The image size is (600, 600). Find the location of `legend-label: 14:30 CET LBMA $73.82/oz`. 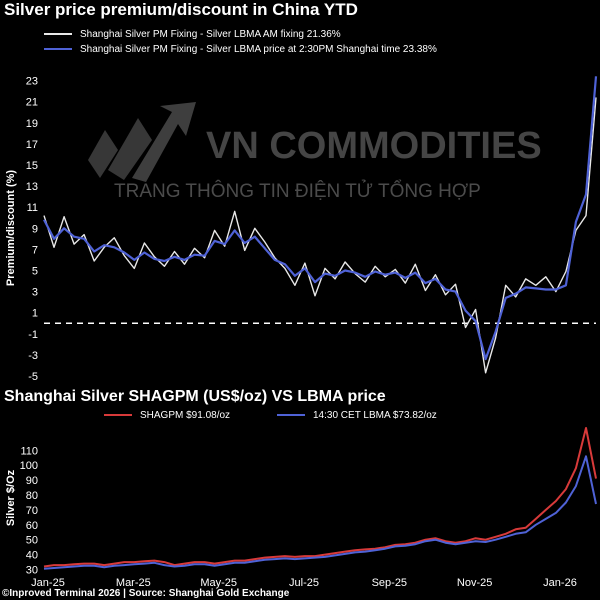

legend-label: 14:30 CET LBMA $73.82/oz is located at coordinates (375, 415).